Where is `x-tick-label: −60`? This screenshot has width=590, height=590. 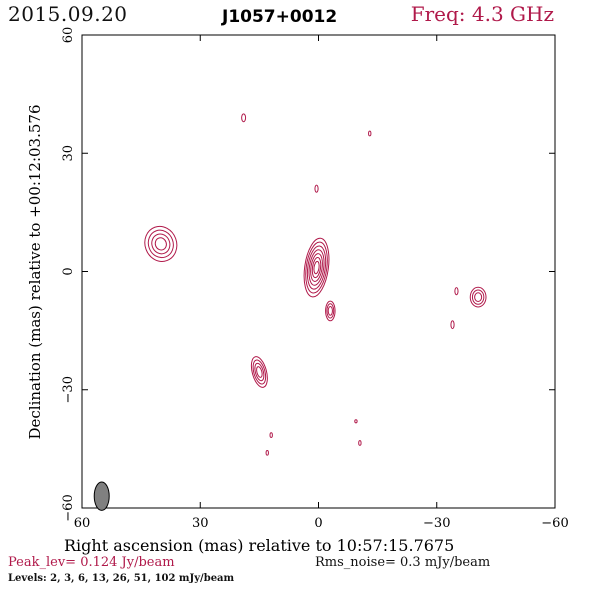 x-tick-label: −60 is located at coordinates (554, 523).